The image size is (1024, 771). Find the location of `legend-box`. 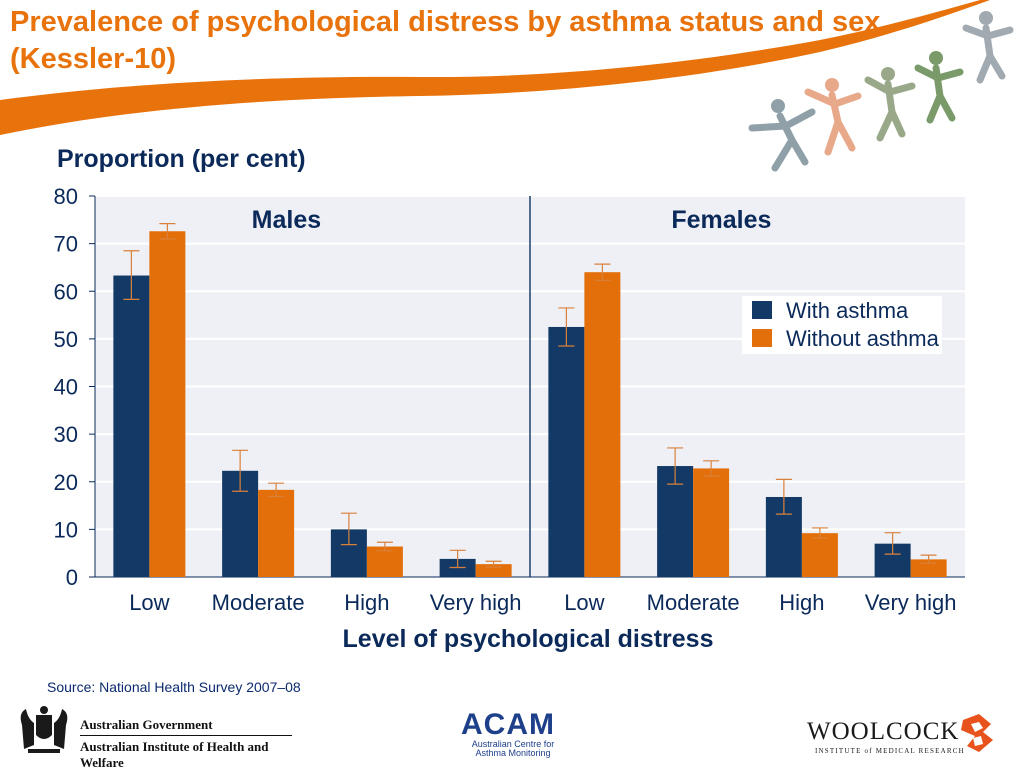

legend-box is located at coordinates (842, 325).